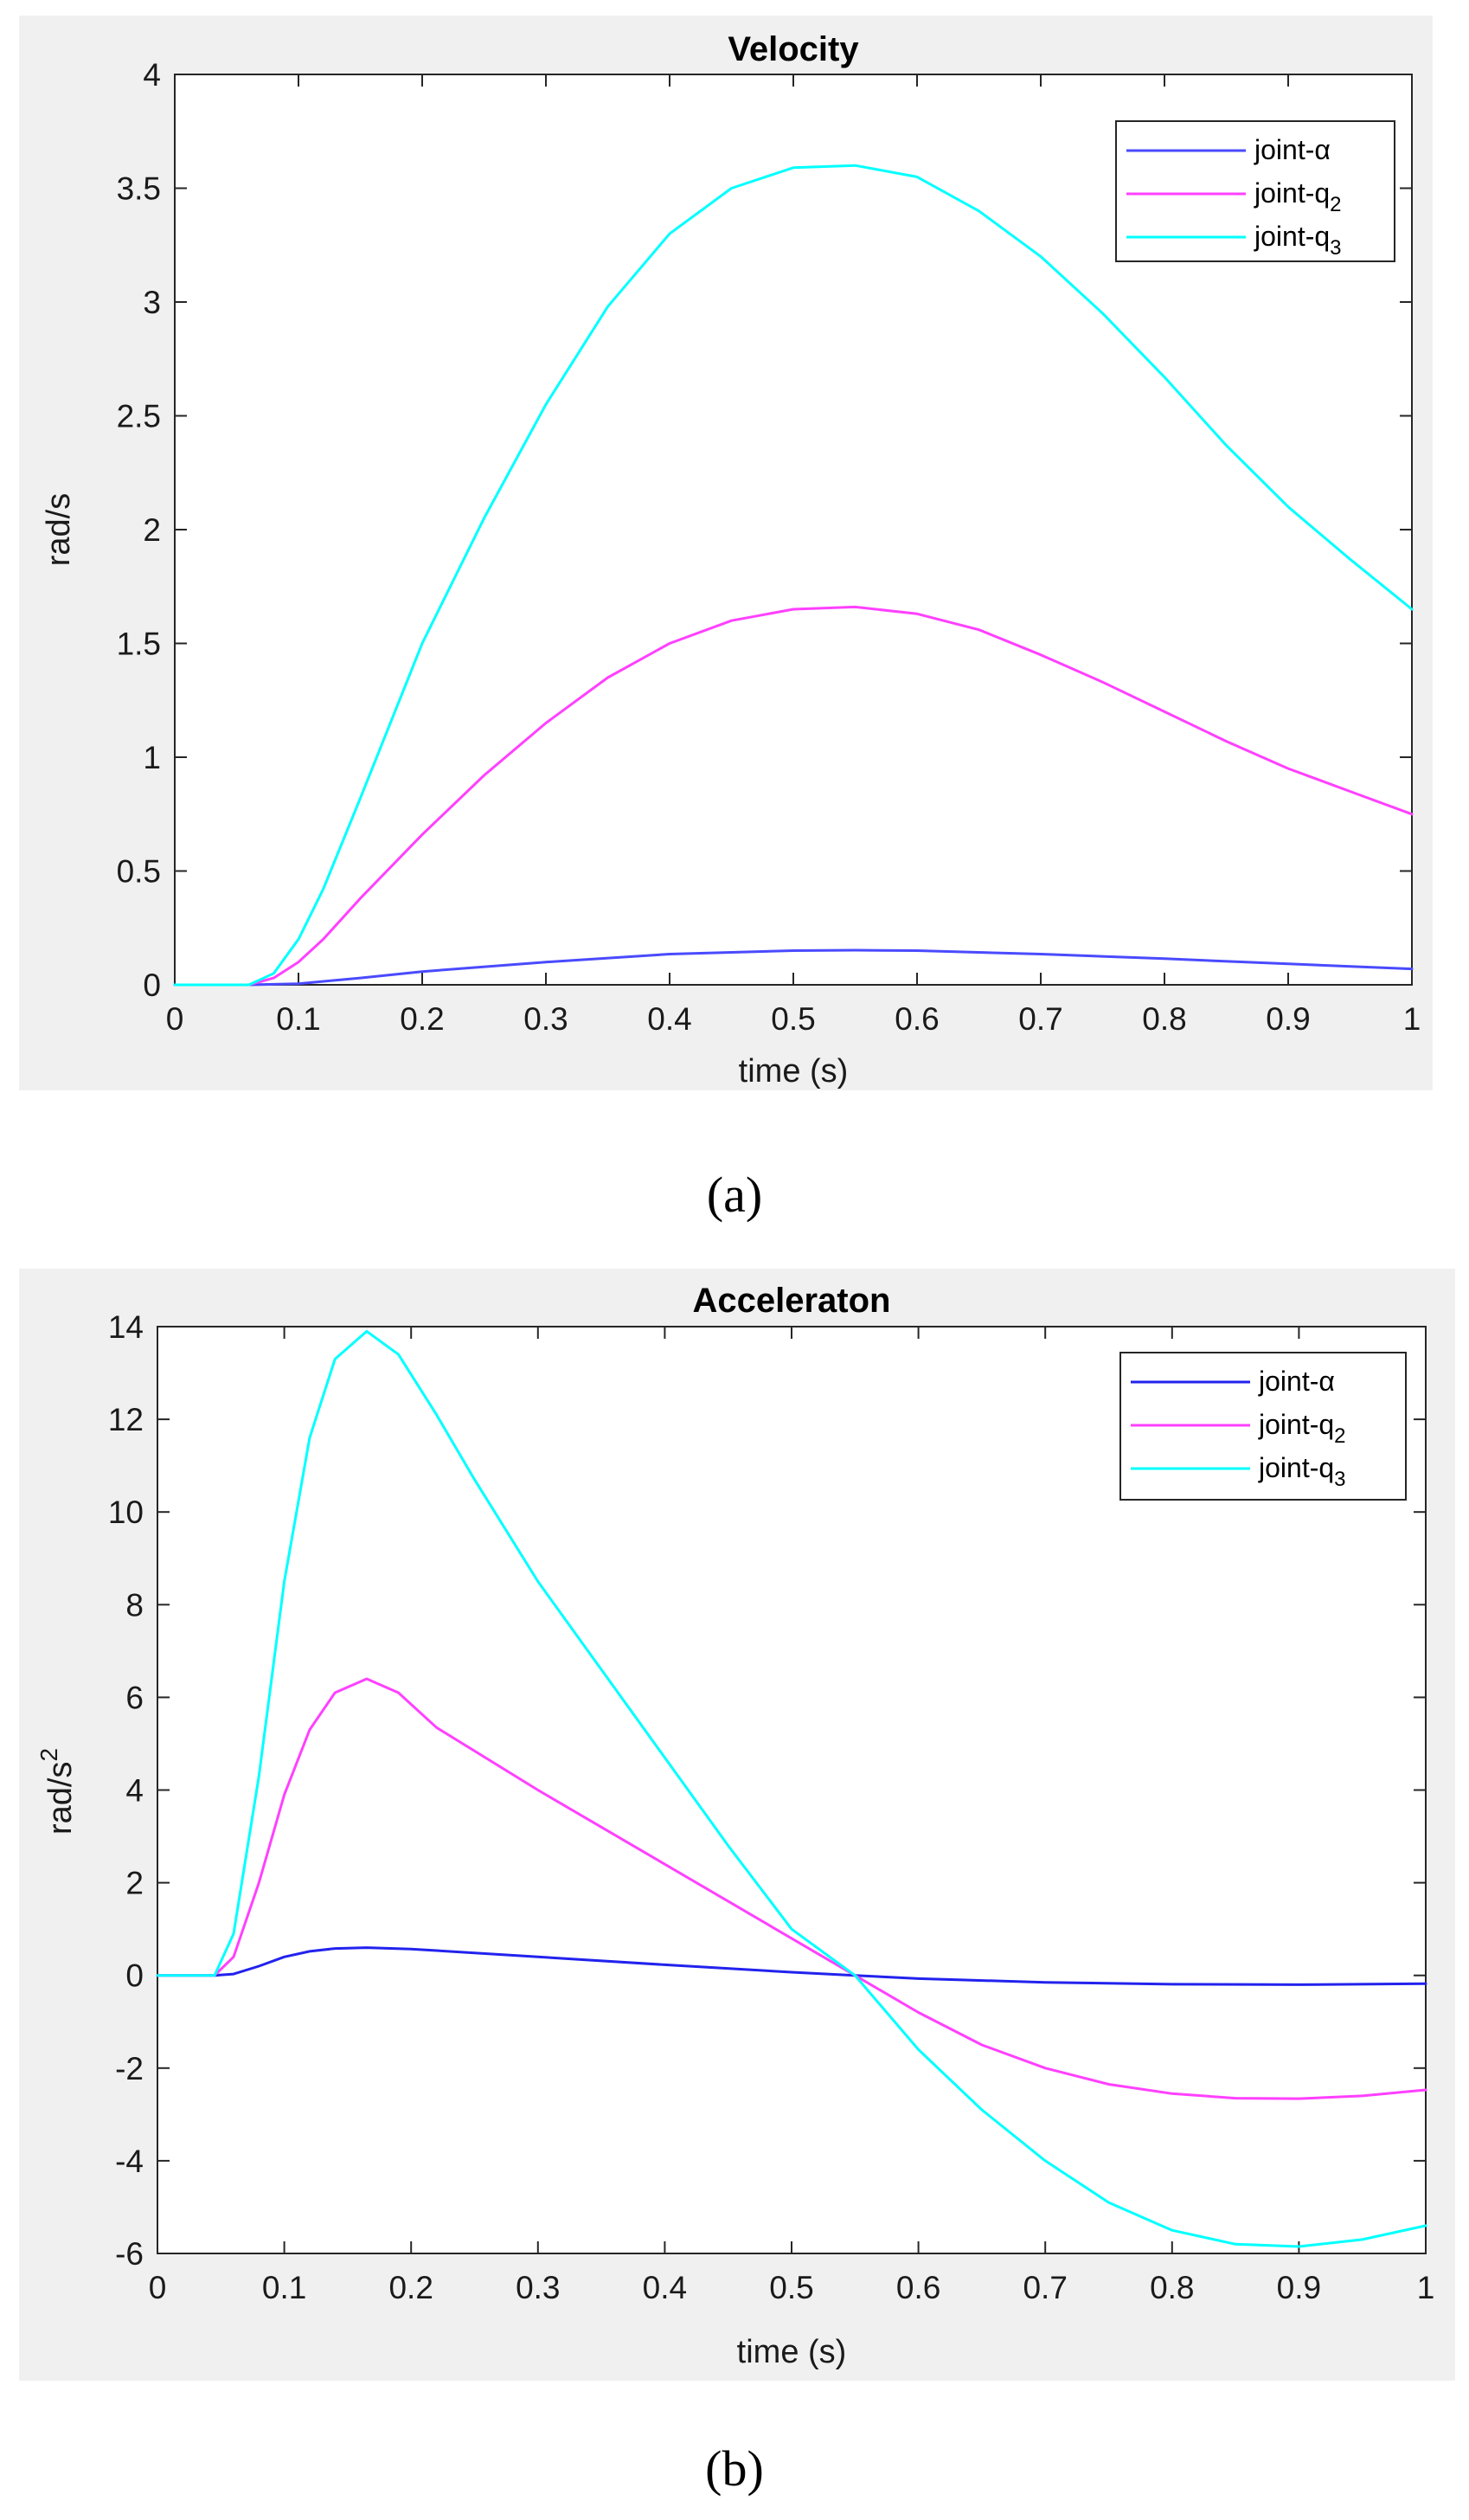  What do you see at coordinates (134, 1605) in the screenshot?
I see `y-tick-label: 8` at bounding box center [134, 1605].